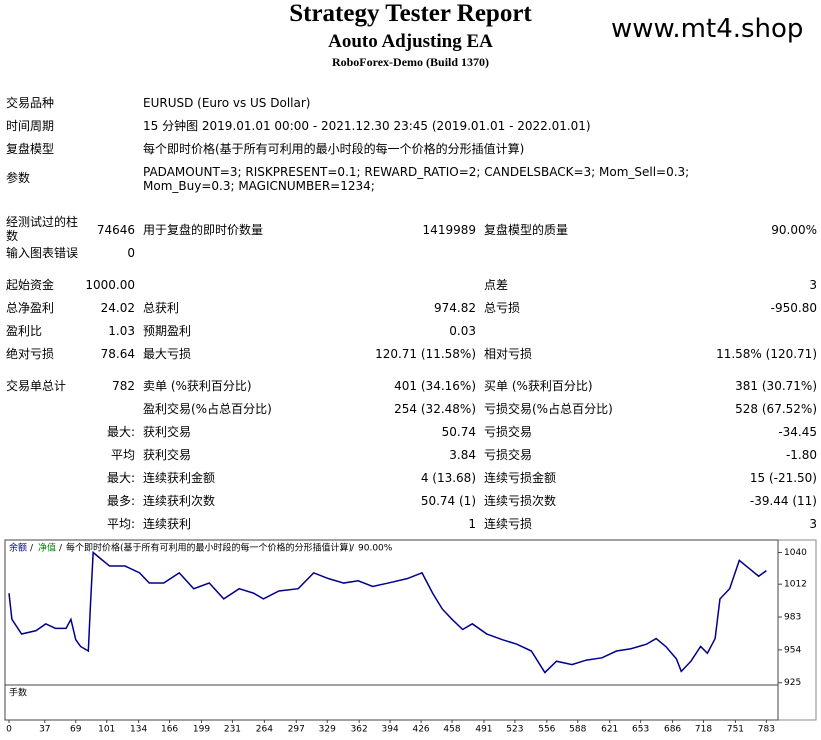  What do you see at coordinates (121, 331) in the screenshot?
I see `stat-value: 1.03` at bounding box center [121, 331].